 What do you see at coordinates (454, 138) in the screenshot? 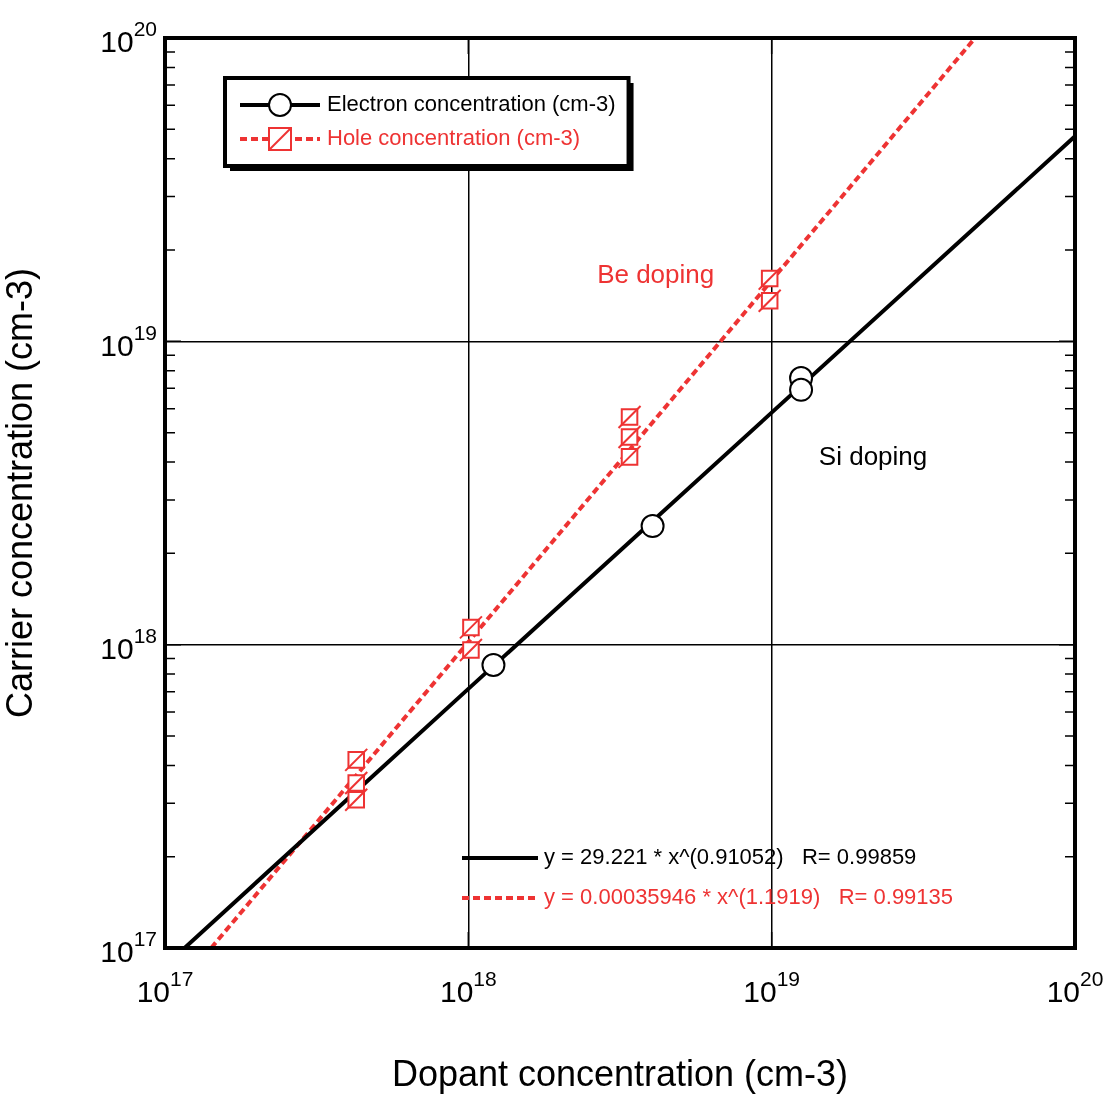
I see `legend-label: Hole concentration (cm-3)` at bounding box center [454, 138].